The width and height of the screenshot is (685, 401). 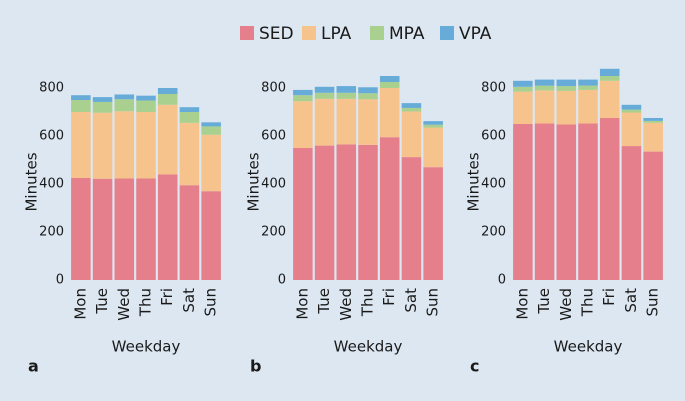 What do you see at coordinates (475, 34) in the screenshot?
I see `legend-label: VPA` at bounding box center [475, 34].